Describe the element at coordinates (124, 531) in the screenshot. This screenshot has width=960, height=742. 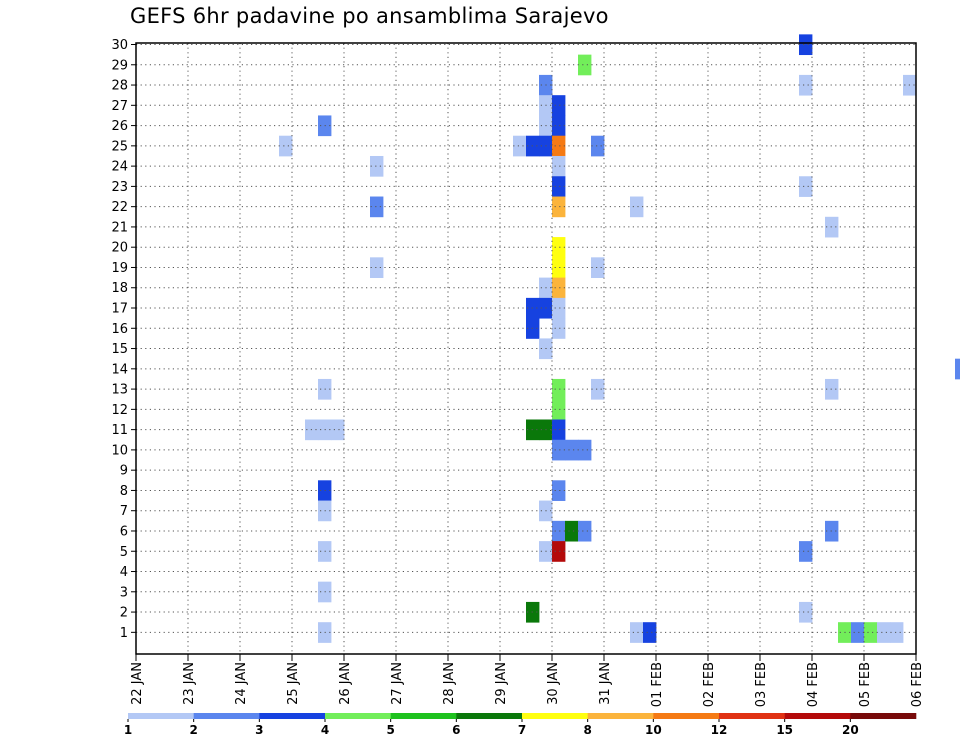
I see `y-tick-label: 6` at that location.